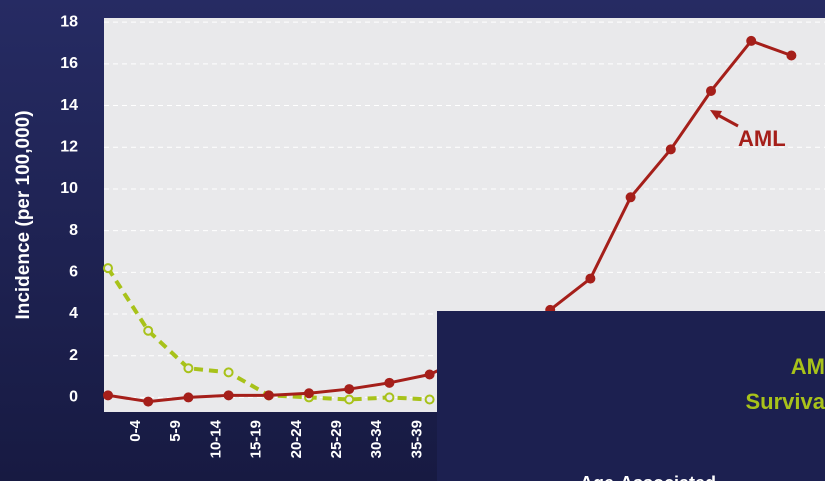 Image resolution: width=825 pixels, height=481 pixels. What do you see at coordinates (716, 115) in the screenshot?
I see `annotation-arrowhead` at bounding box center [716, 115].